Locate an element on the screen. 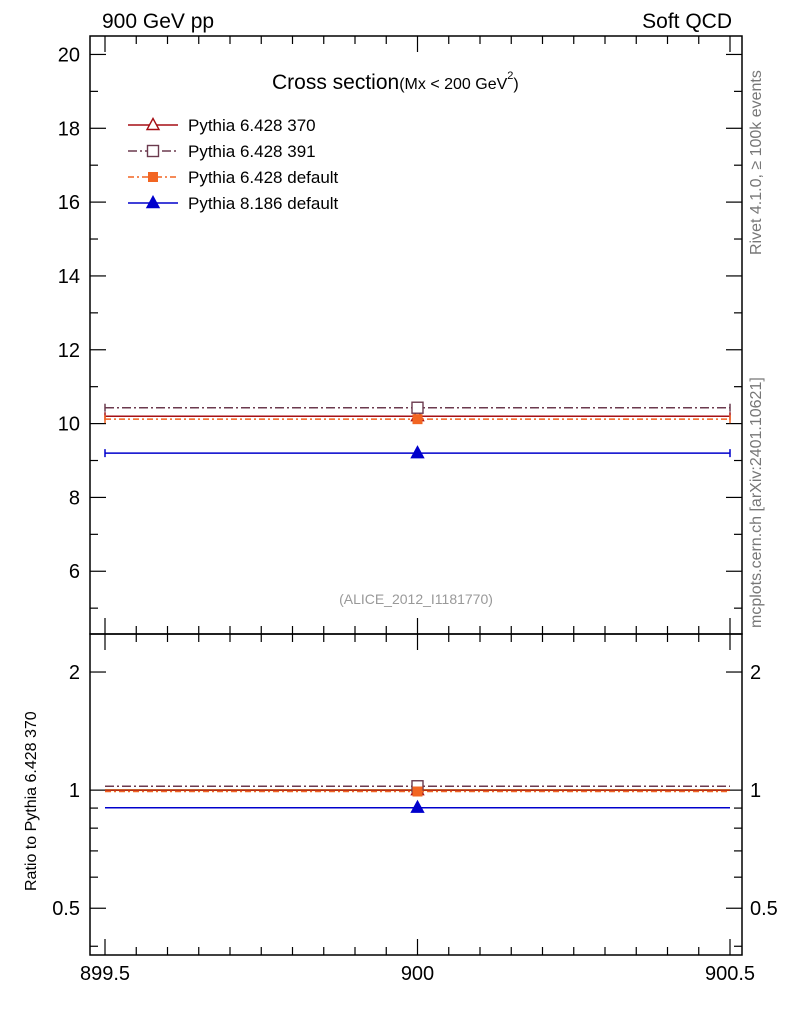 The image size is (786, 1029). legend-item-1: Pythia 6.428 370 is located at coordinates (222, 125).